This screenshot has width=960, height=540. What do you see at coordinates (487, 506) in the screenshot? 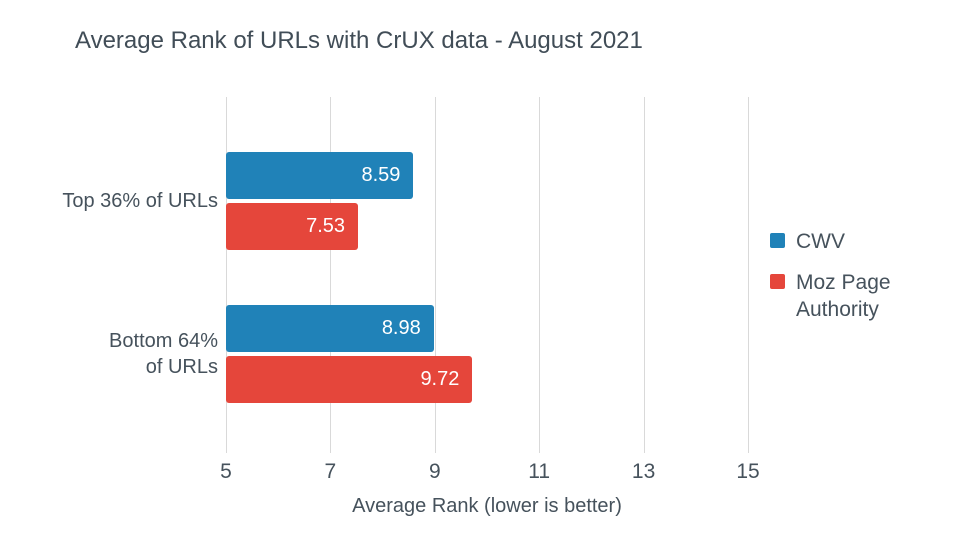
I see `x-axis-title: Average Rank (lower is better)` at bounding box center [487, 506].